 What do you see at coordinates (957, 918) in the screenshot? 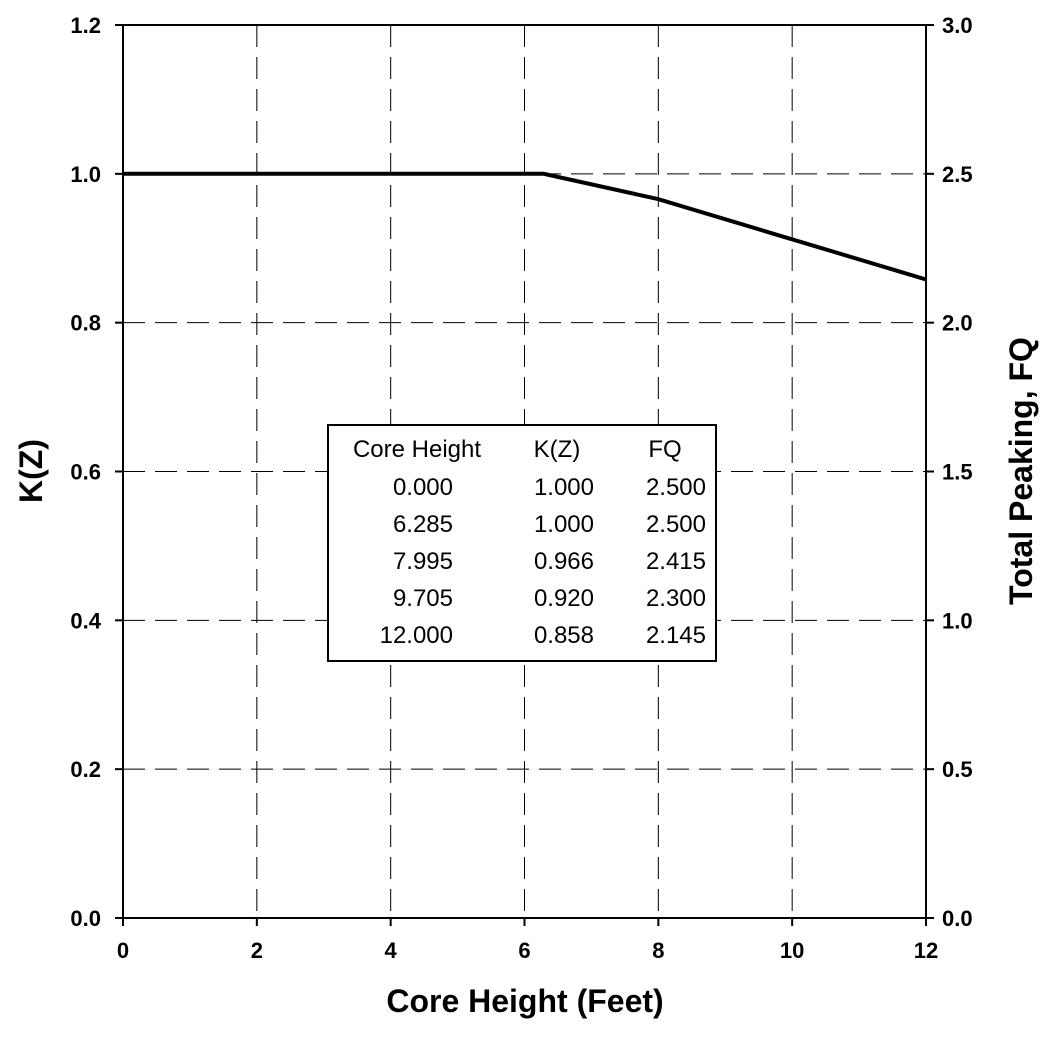
I see `y2-tick-label: 0.0` at bounding box center [957, 918].